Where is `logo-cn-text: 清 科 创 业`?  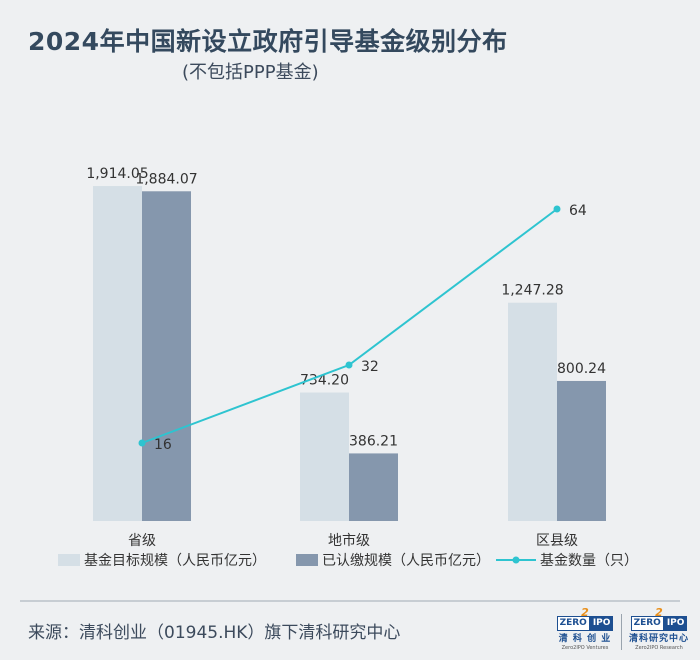
logo-cn-text: 清 科 创 业 is located at coordinates (585, 639).